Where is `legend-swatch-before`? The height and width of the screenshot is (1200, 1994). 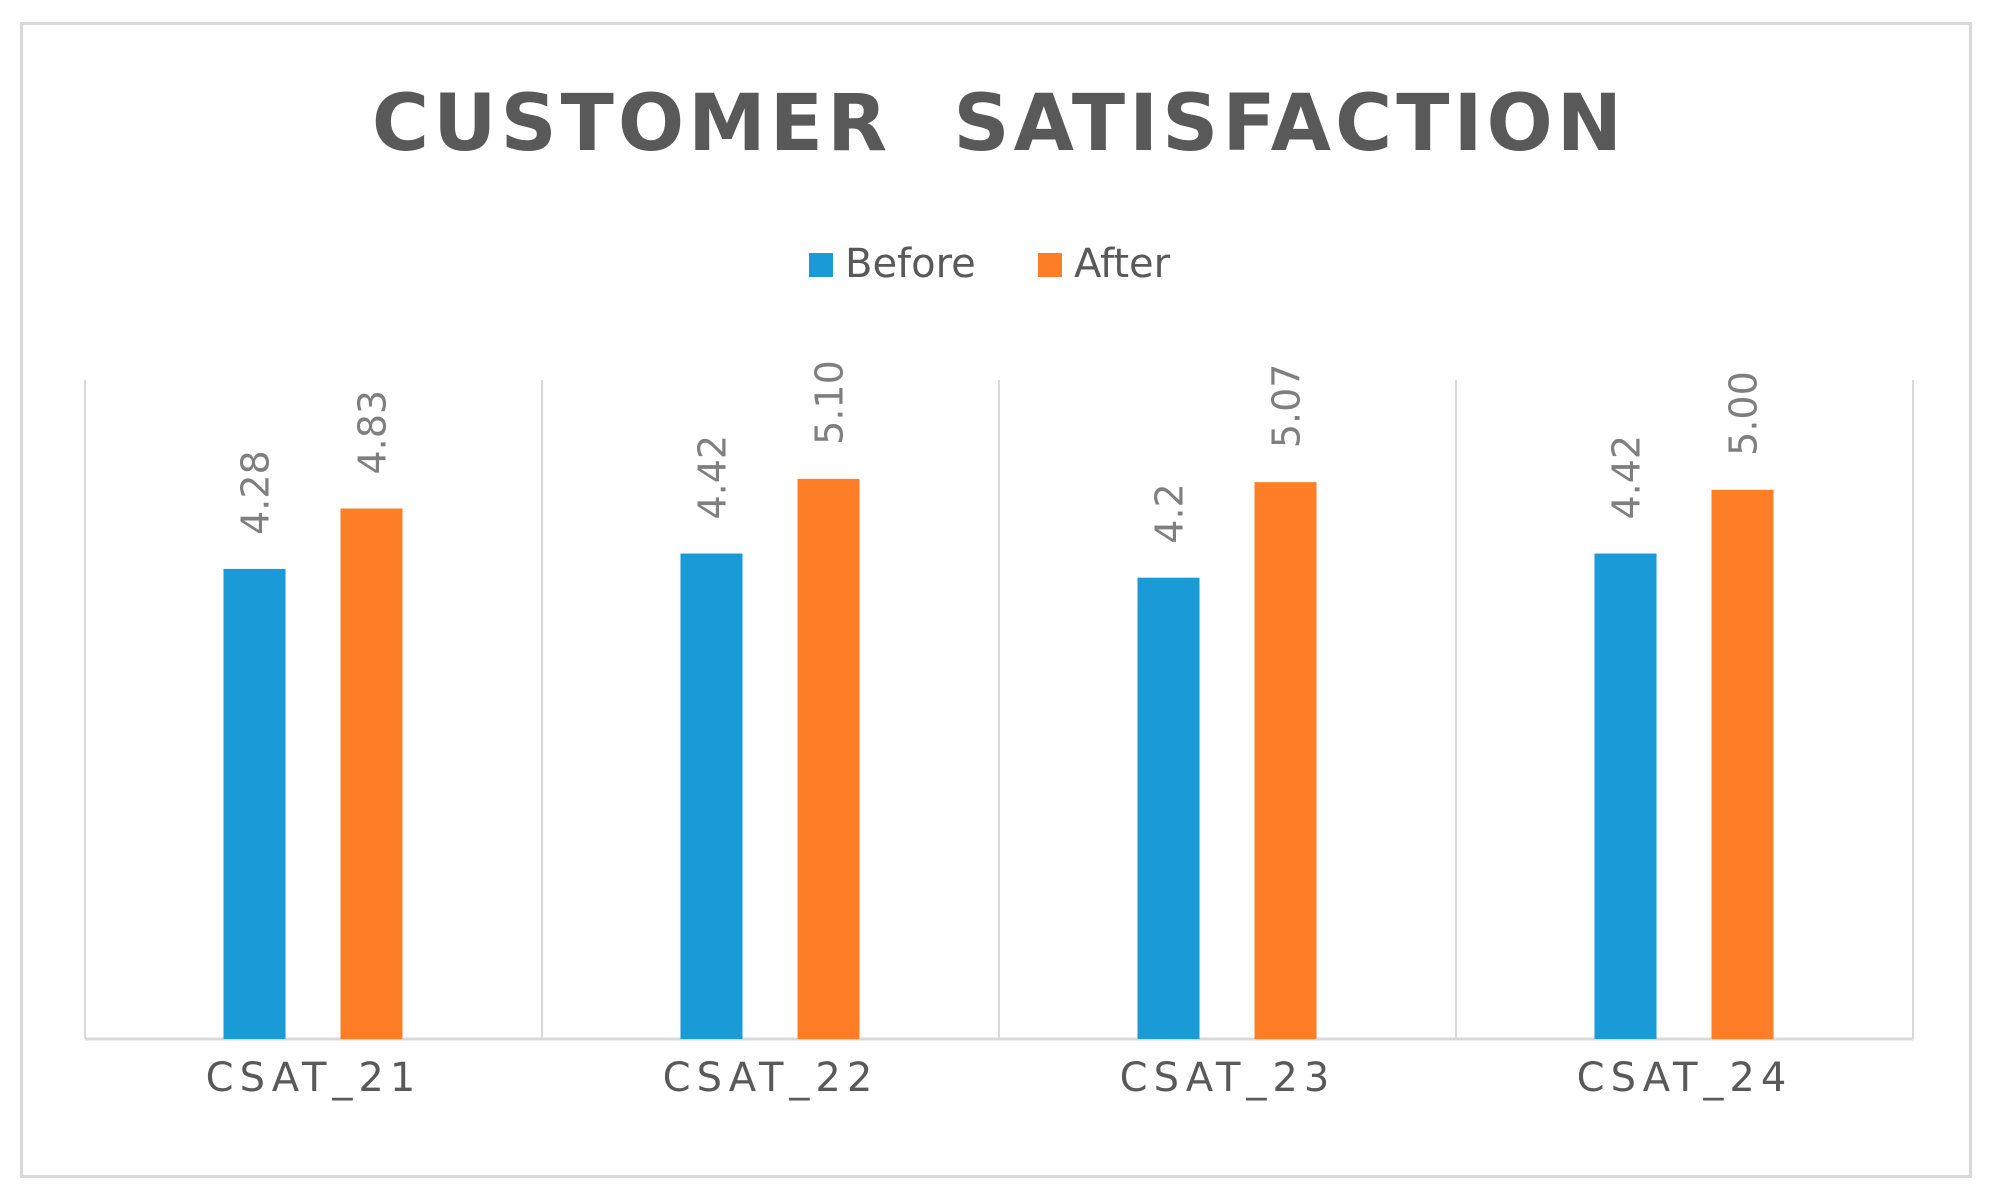 legend-swatch-before is located at coordinates (821, 265).